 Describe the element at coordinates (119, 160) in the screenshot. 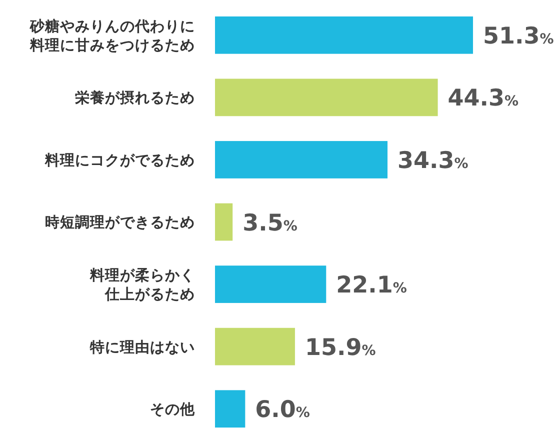

I see `y-tick-label: 料理にコクがでるため` at that location.